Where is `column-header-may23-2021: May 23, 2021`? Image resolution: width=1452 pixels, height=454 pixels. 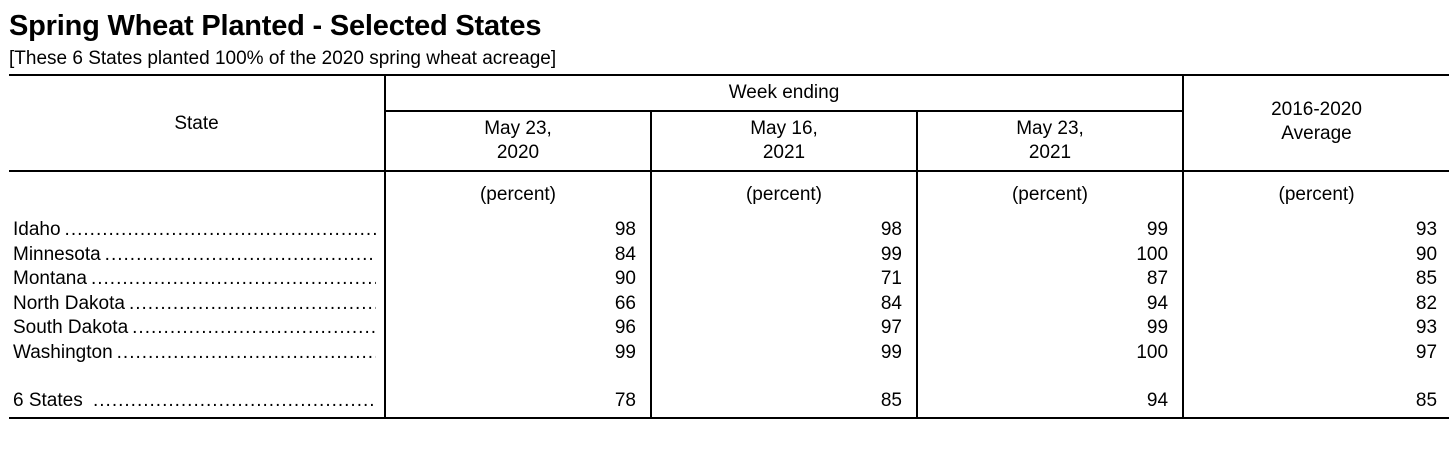
column-header-may23-2021: May 23, 2021 is located at coordinates (1049, 141).